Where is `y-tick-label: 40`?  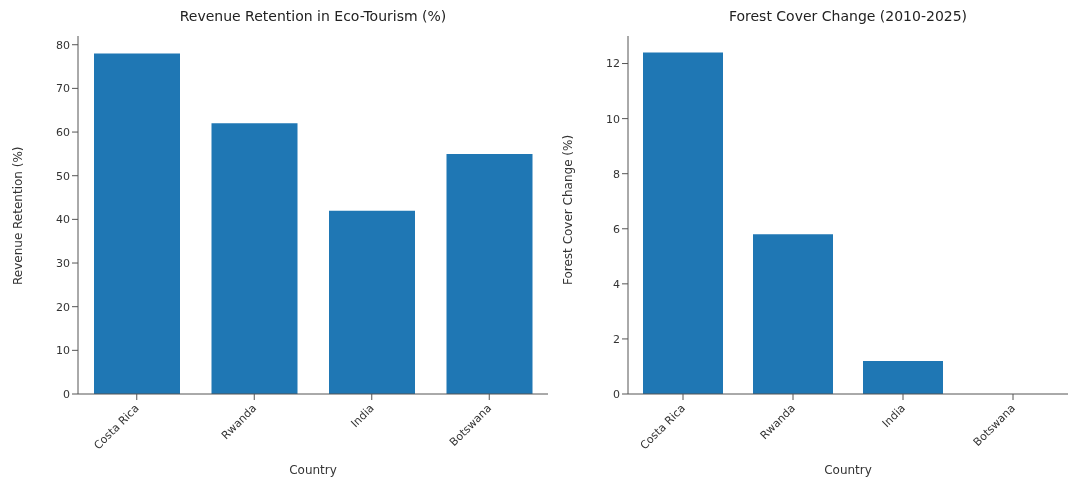 y-tick-label: 40 is located at coordinates (63, 220).